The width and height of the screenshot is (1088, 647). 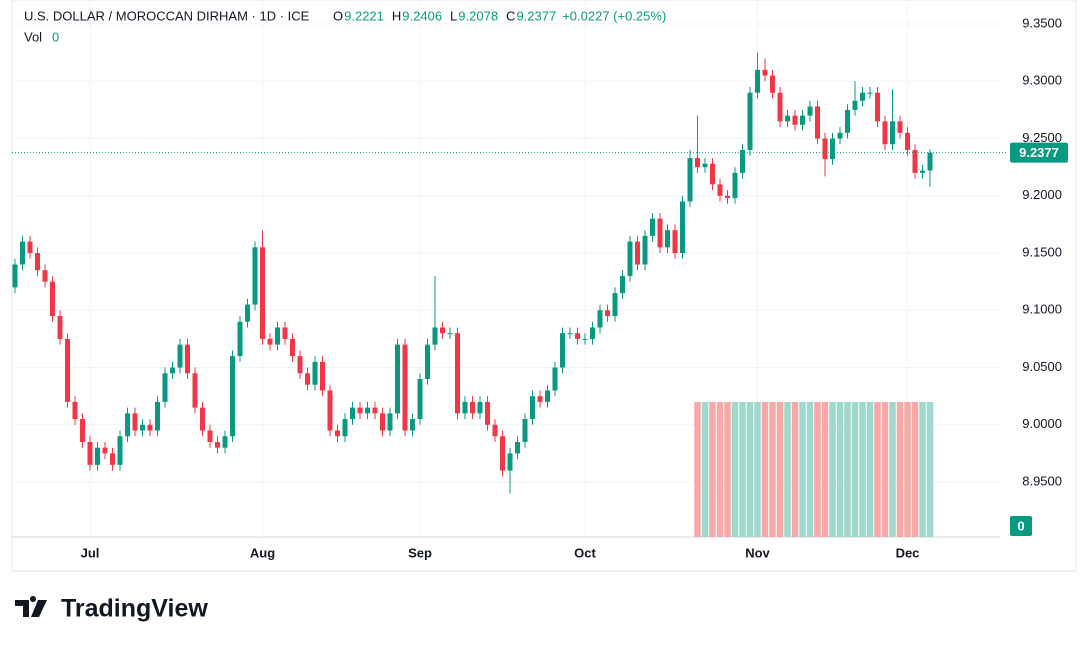 I want to click on volume-value: 0, so click(x=55, y=36).